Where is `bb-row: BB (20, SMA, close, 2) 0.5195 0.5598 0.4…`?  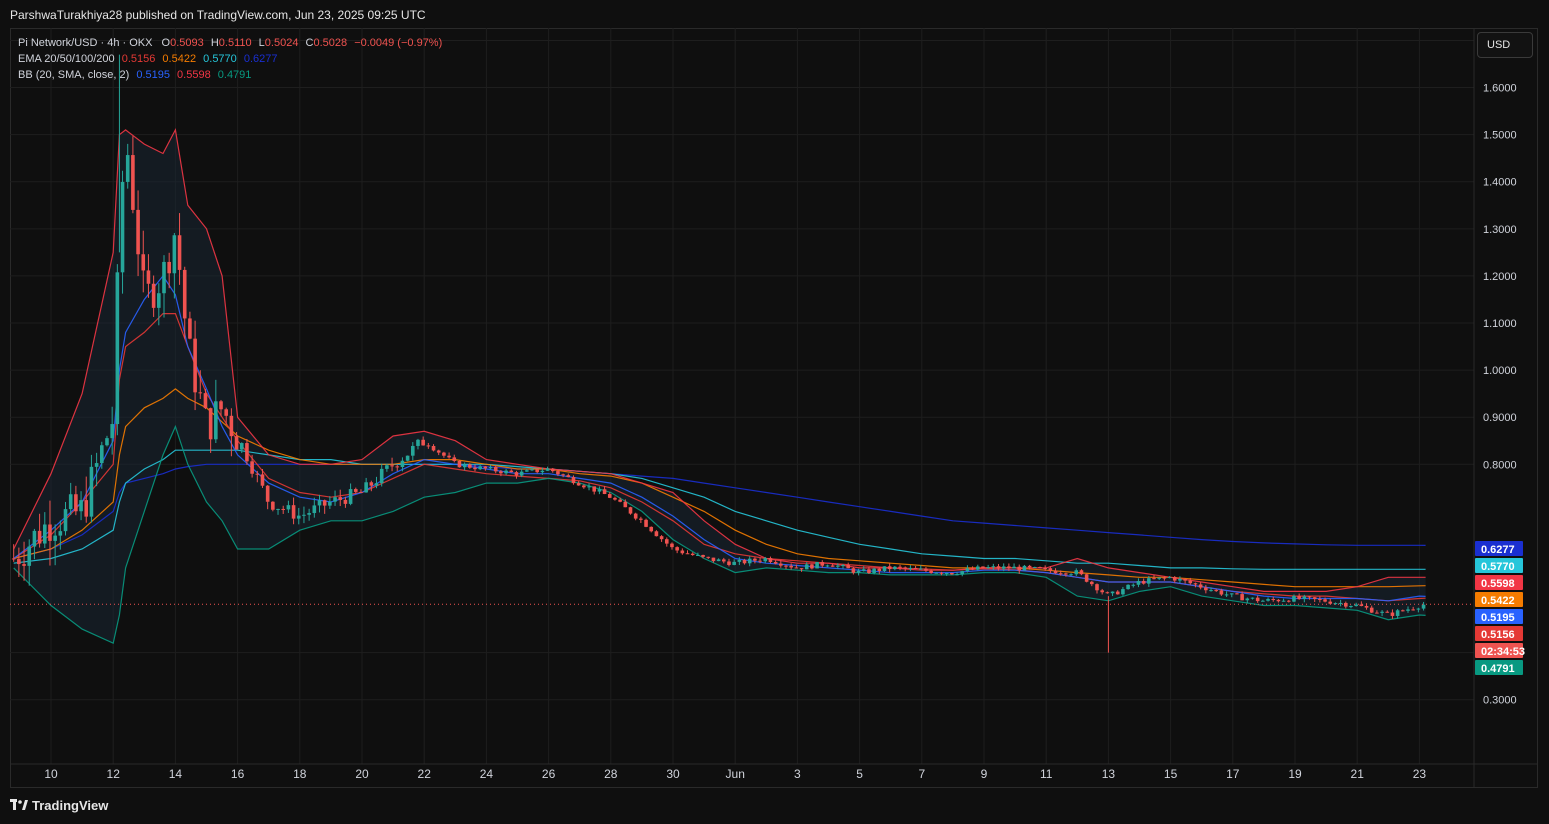
bb-row: BB (20, SMA, close, 2) 0.5195 0.5598 0.4… is located at coordinates (230, 75).